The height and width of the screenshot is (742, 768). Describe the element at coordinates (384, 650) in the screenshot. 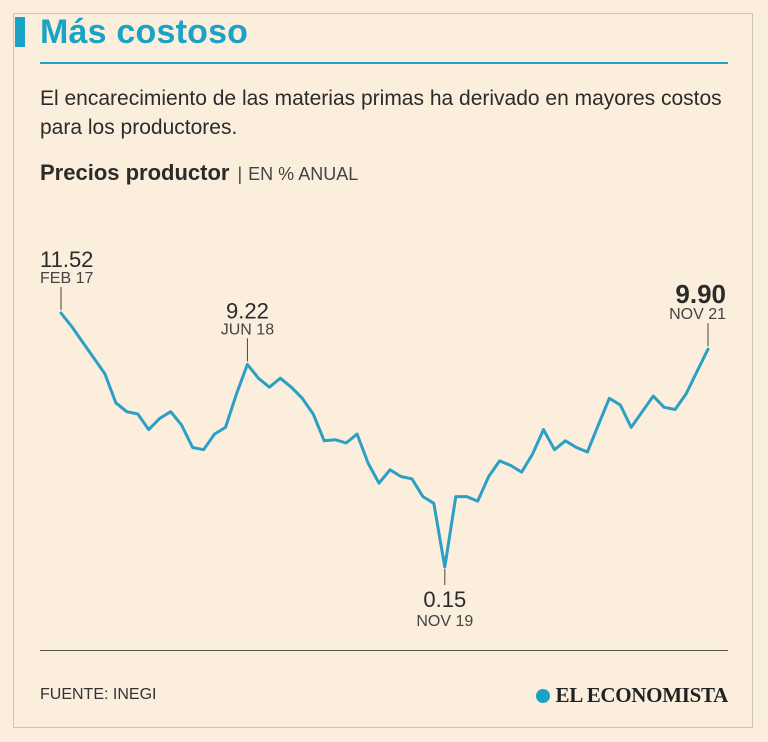

I see `footer-divider` at that location.